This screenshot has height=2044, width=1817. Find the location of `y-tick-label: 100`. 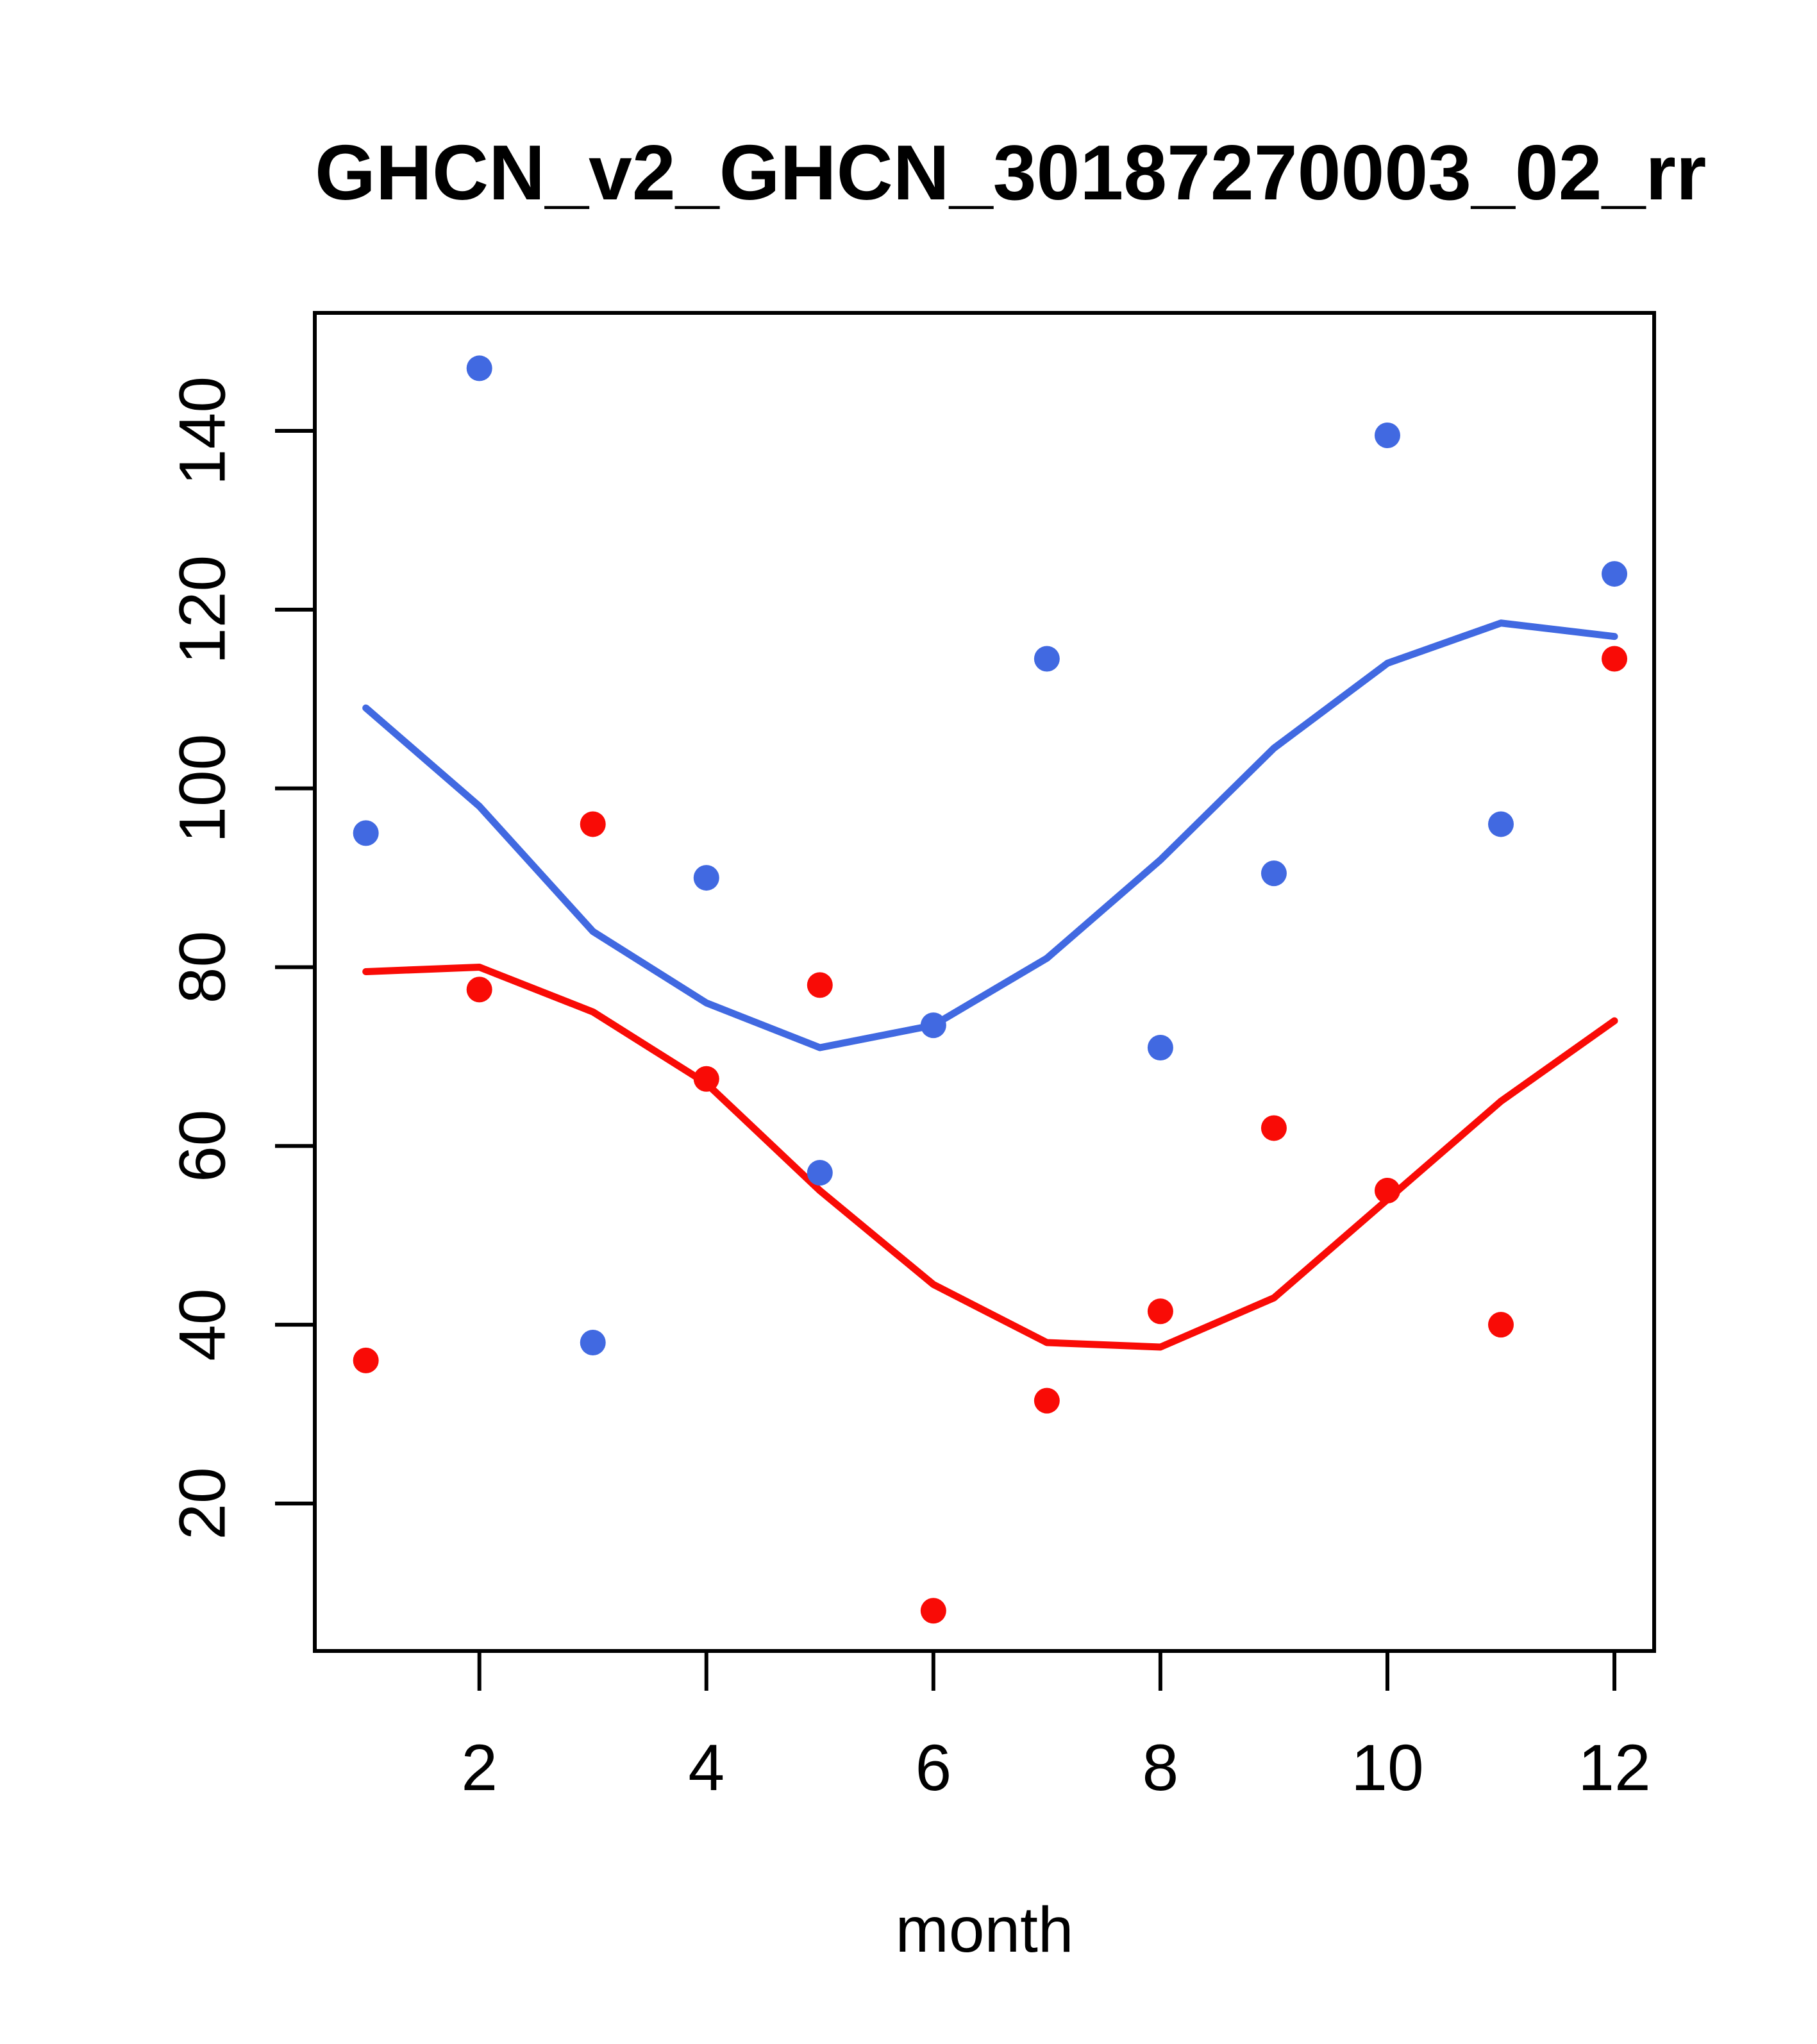

y-tick-label: 100 is located at coordinates (202, 788).